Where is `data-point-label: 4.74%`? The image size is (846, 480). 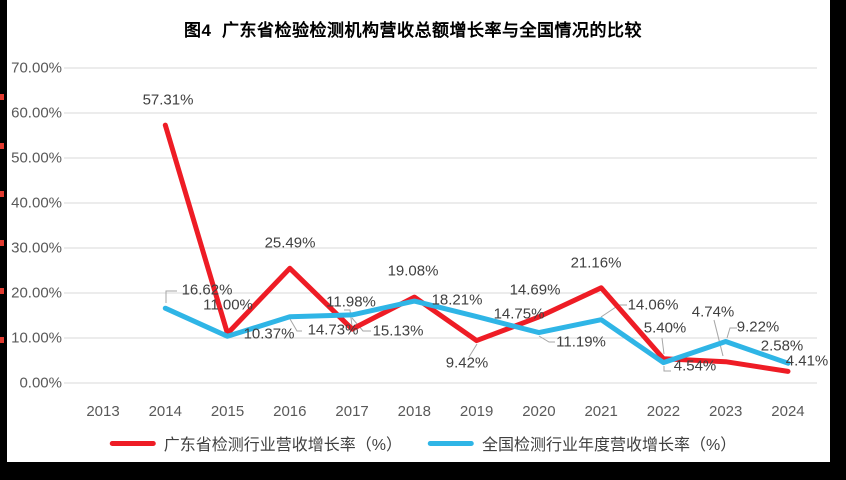
data-point-label: 4.74% is located at coordinates (713, 312).